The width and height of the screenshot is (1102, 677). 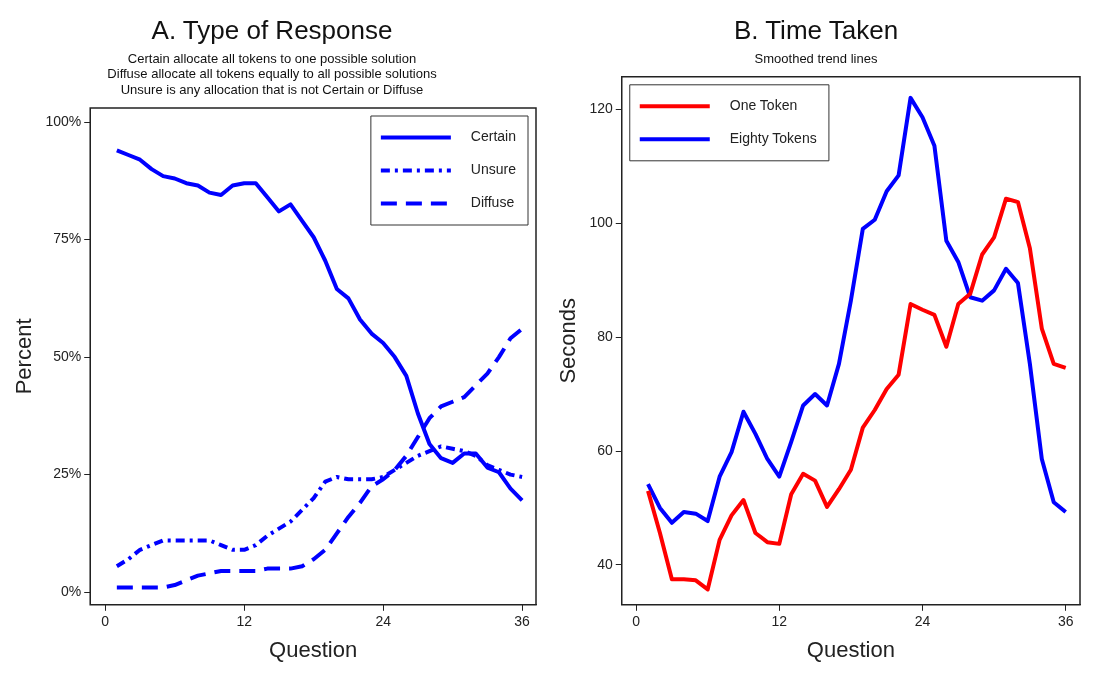 I want to click on y-tick-label: 100, so click(x=601, y=222).